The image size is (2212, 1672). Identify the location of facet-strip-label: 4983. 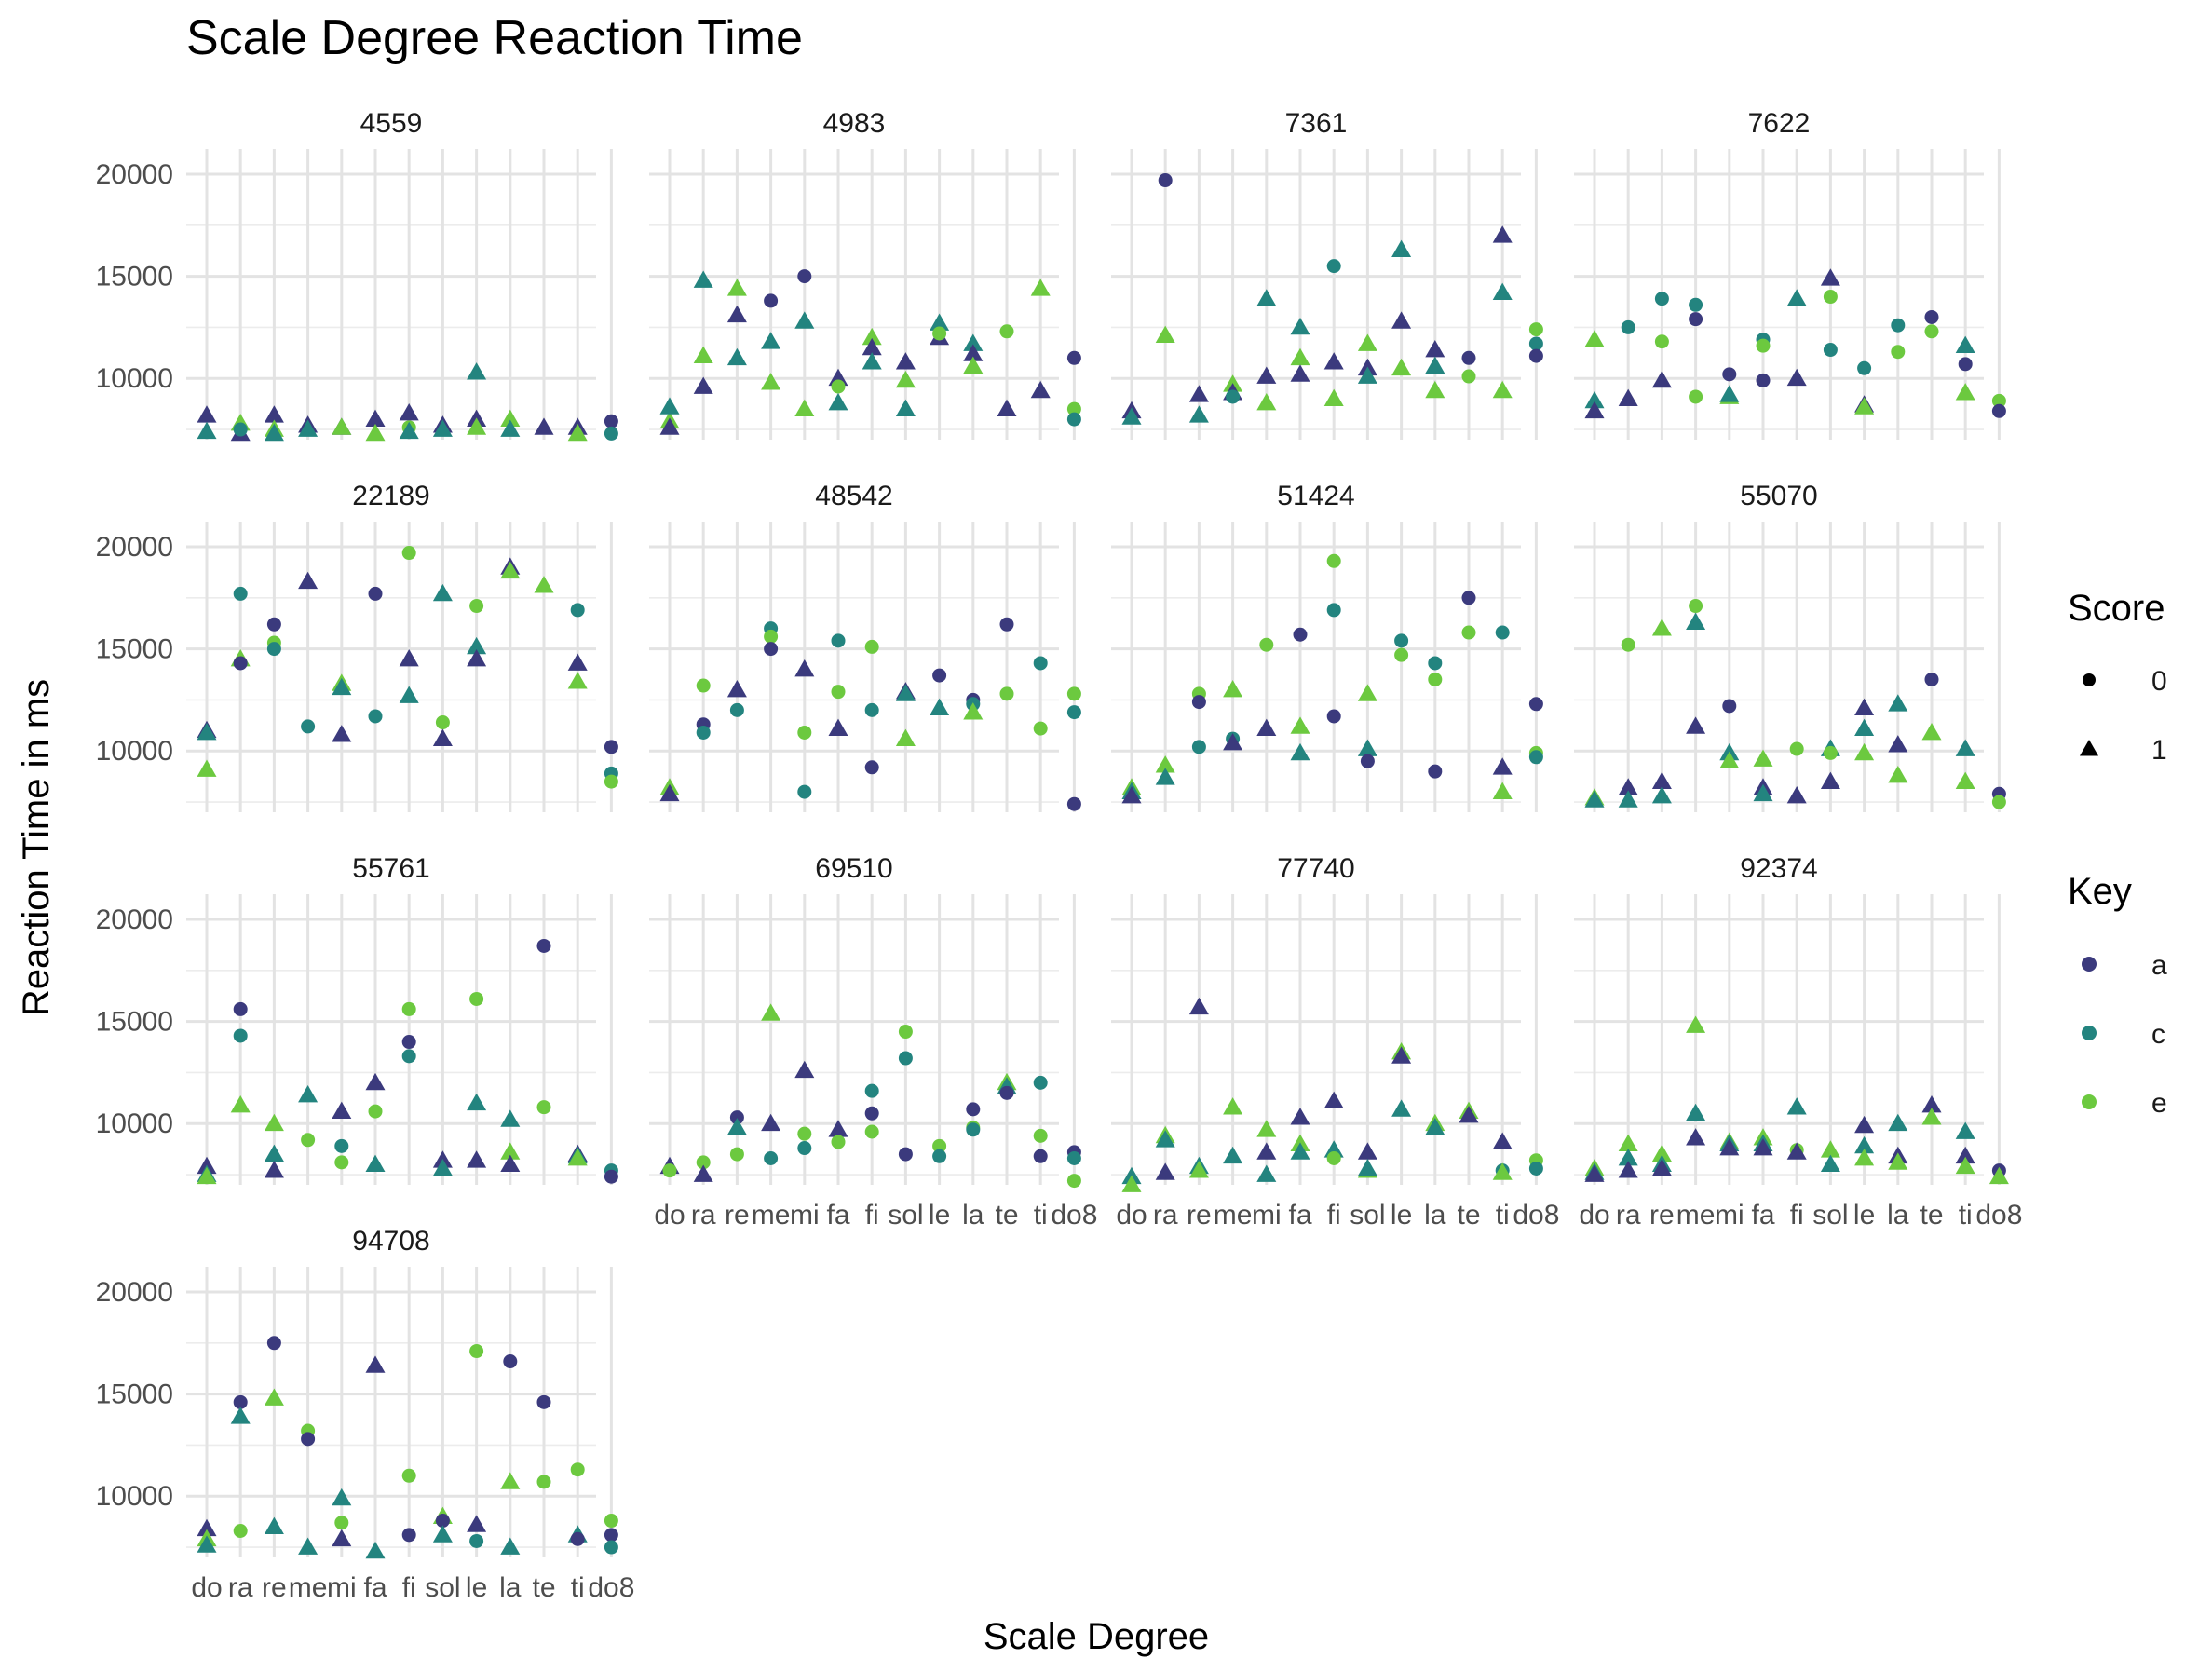
(855, 123).